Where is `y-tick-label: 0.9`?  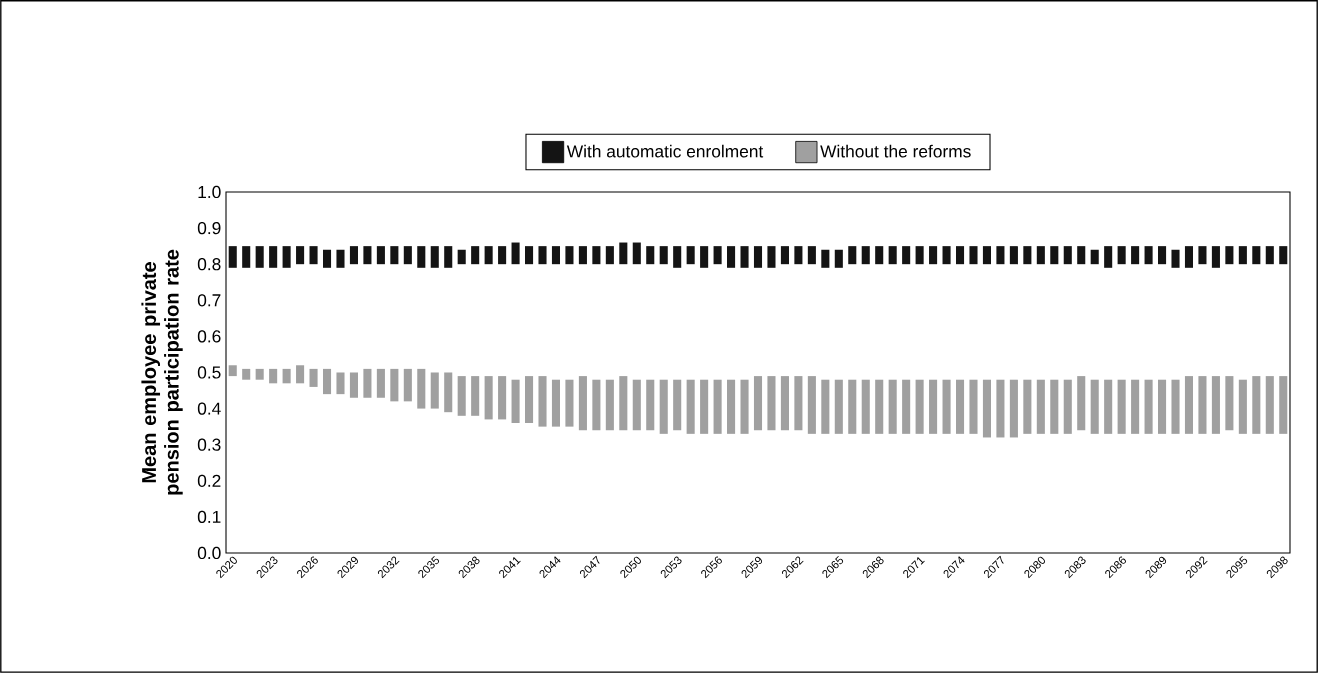
y-tick-label: 0.9 is located at coordinates (209, 228).